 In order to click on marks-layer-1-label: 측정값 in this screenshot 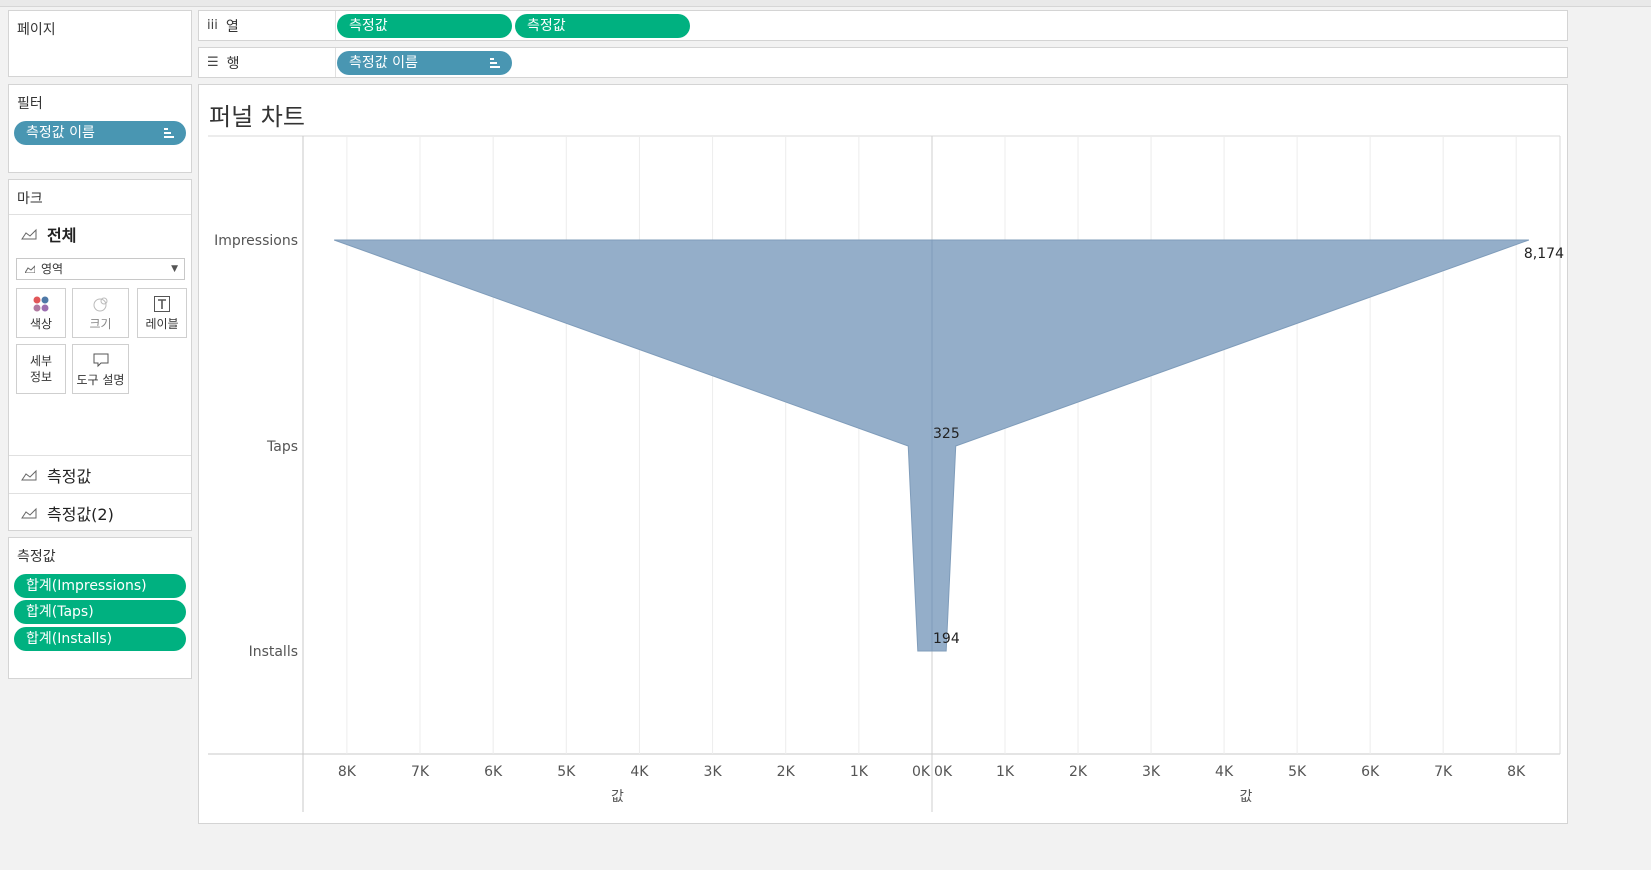, I will do `click(69, 476)`.